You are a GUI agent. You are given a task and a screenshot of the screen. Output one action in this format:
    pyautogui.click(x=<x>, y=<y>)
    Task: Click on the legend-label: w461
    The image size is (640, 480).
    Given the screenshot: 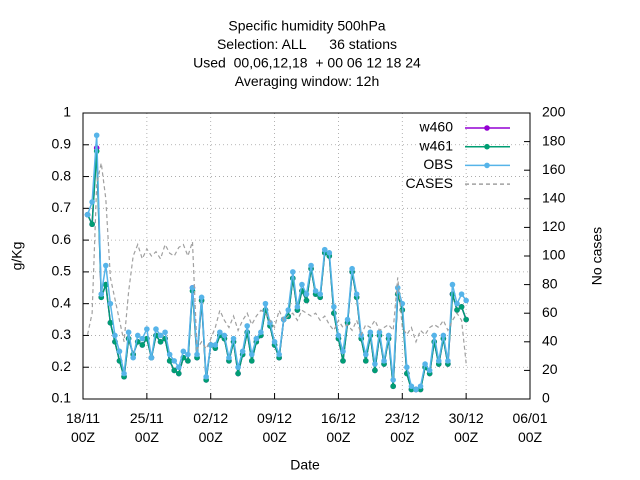 What is the action you would take?
    pyautogui.click(x=436, y=145)
    